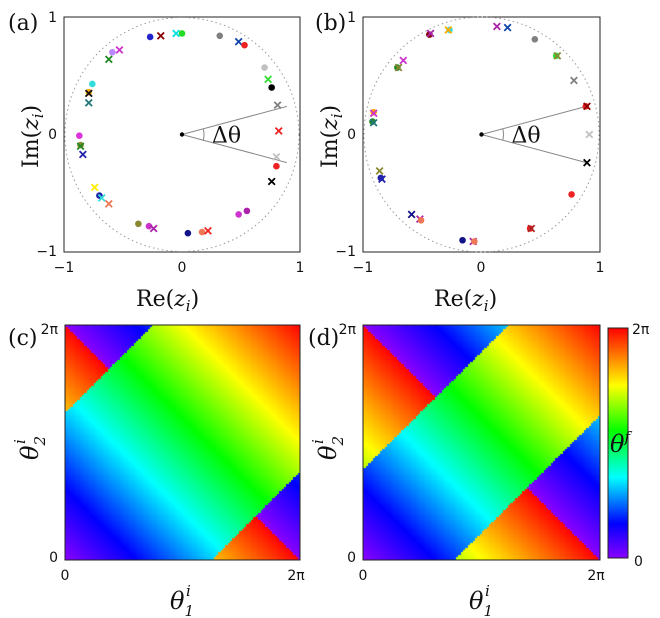  I want to click on heatmap-d, so click(481, 442).